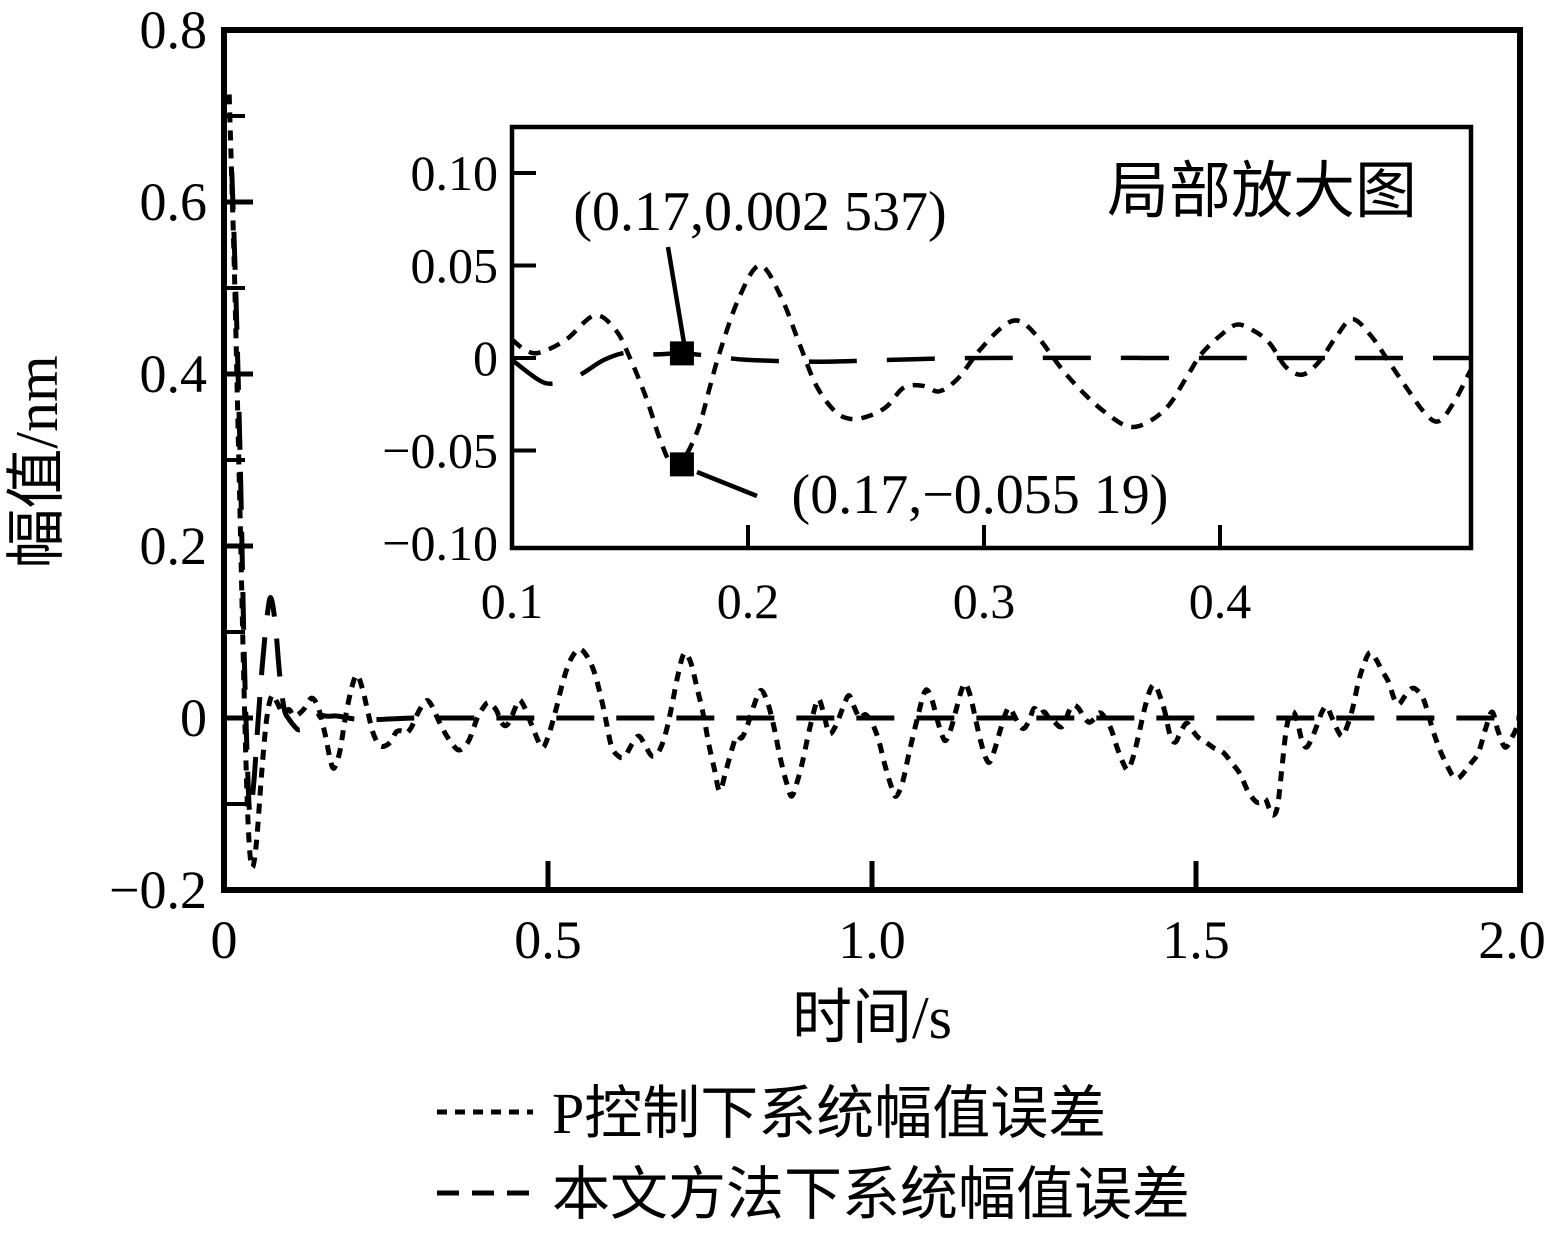  Describe the element at coordinates (681, 409) in the screenshot. I see `inset-data-markers` at that location.